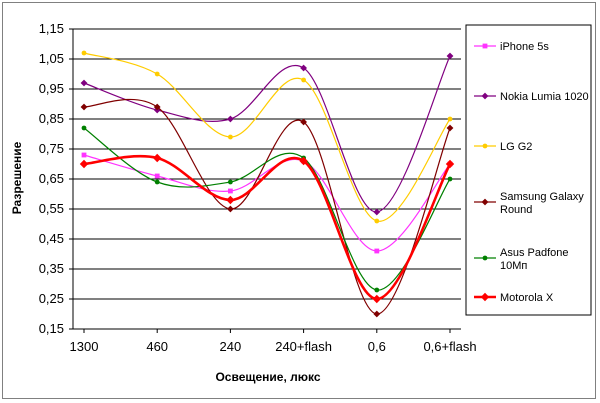  Describe the element at coordinates (544, 97) in the screenshot. I see `legend-label: Nokia Lumia 1020` at that location.